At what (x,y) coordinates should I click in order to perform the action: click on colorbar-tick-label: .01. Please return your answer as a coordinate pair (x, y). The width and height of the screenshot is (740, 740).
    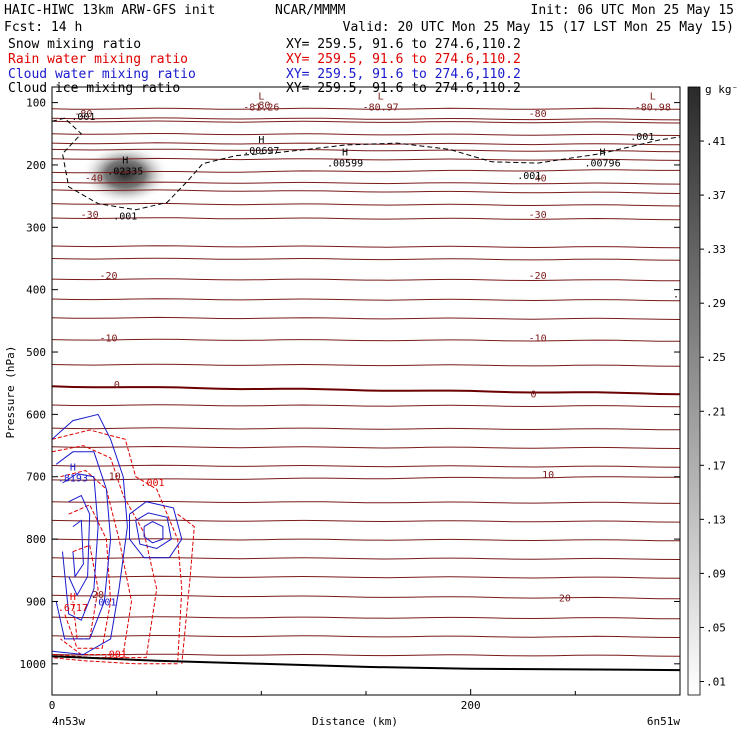
    Looking at the image, I should click on (716, 681).